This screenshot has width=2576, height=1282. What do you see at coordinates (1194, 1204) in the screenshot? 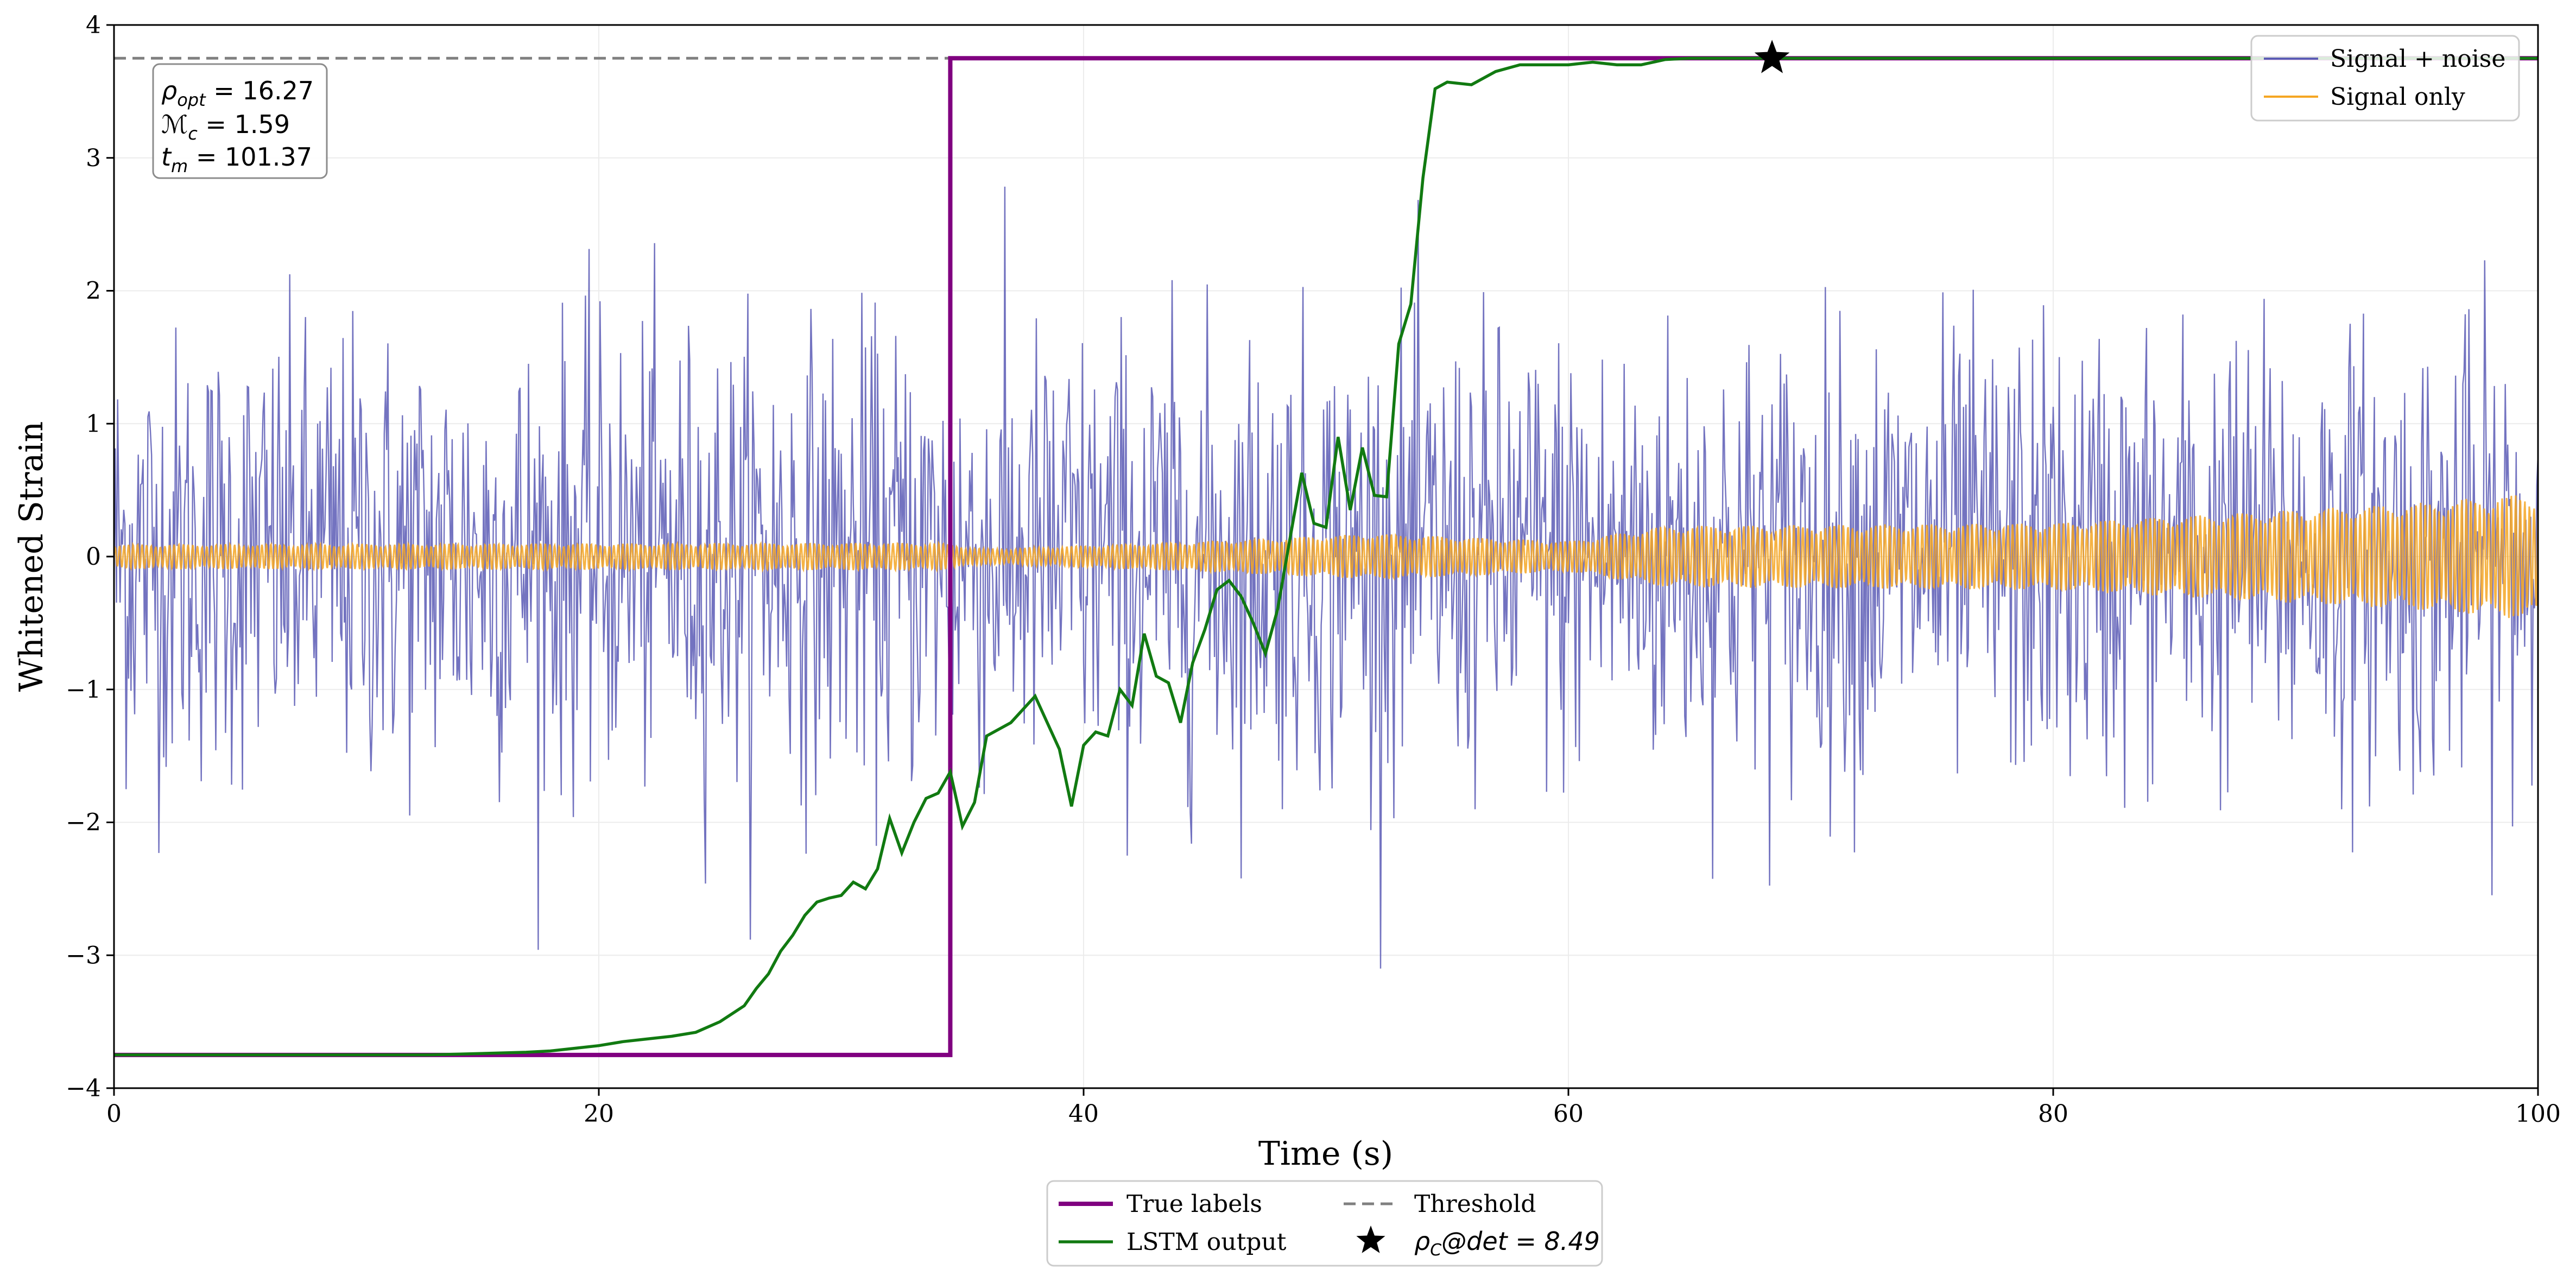
I see `legend-label-true-labels: True labels` at bounding box center [1194, 1204].